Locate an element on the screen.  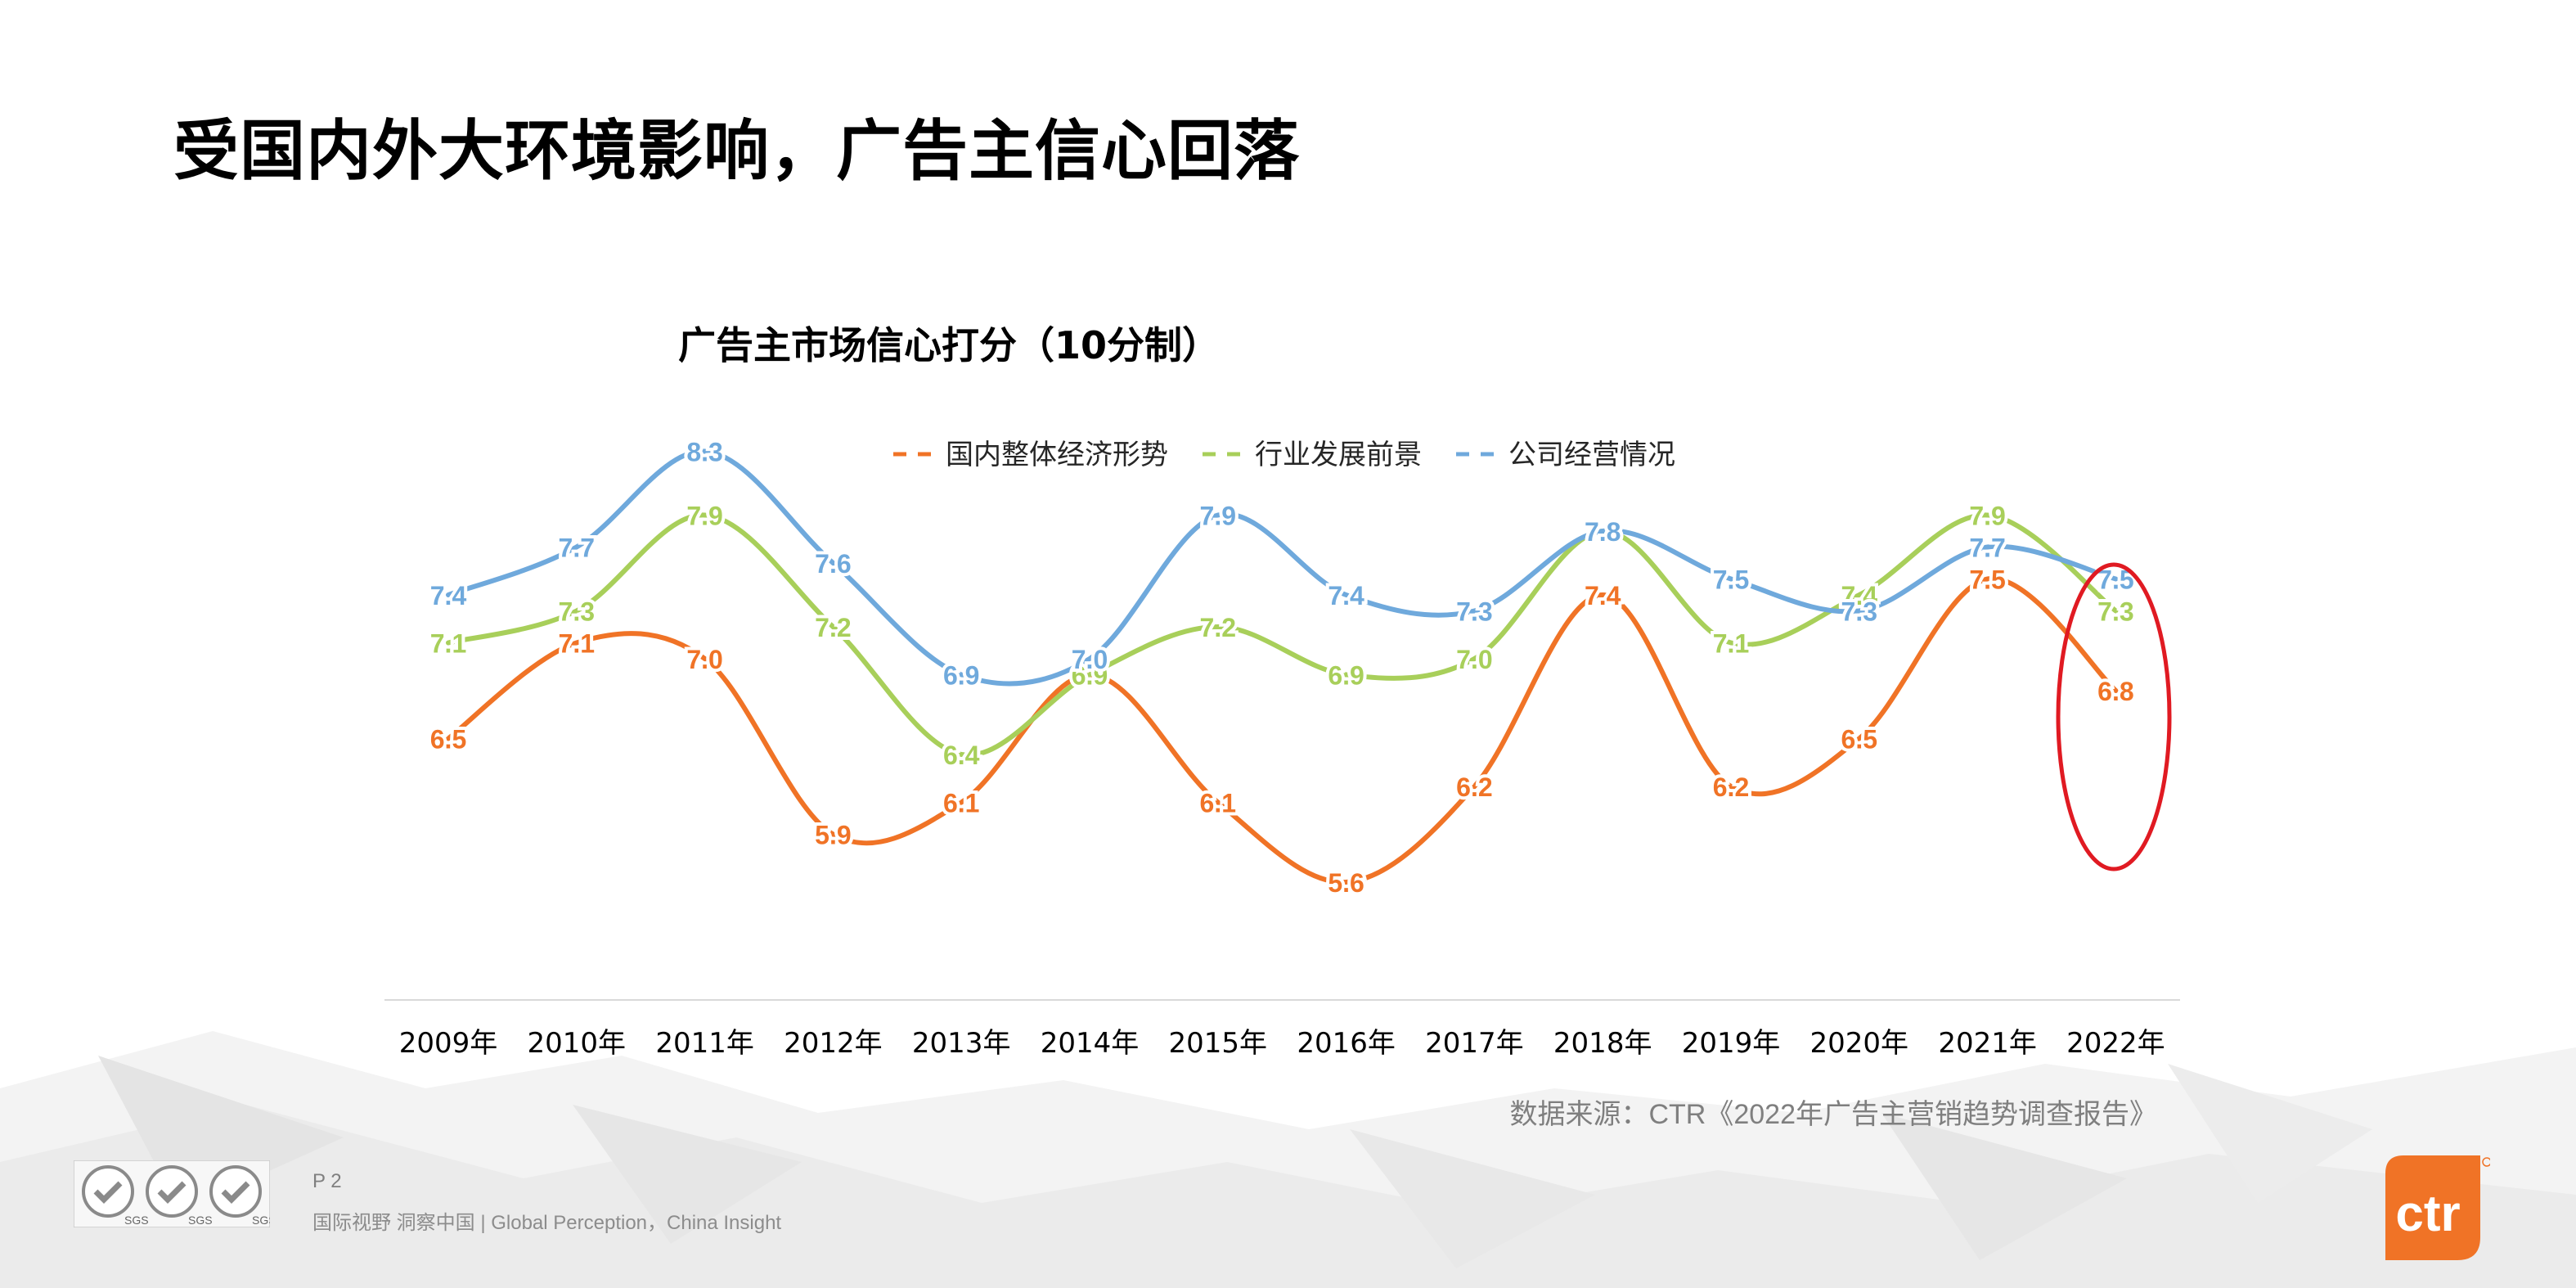
ctr-logo: ctr is located at coordinates (2438, 1207).